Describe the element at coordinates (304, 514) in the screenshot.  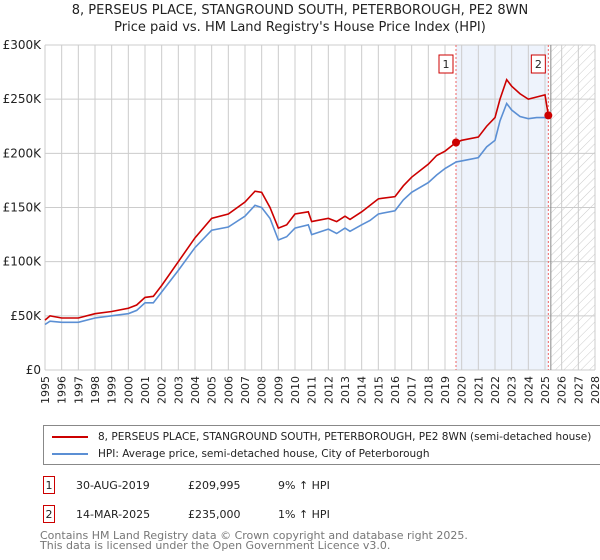
I see `sale-hpi: 1% ↑ HPI` at that location.